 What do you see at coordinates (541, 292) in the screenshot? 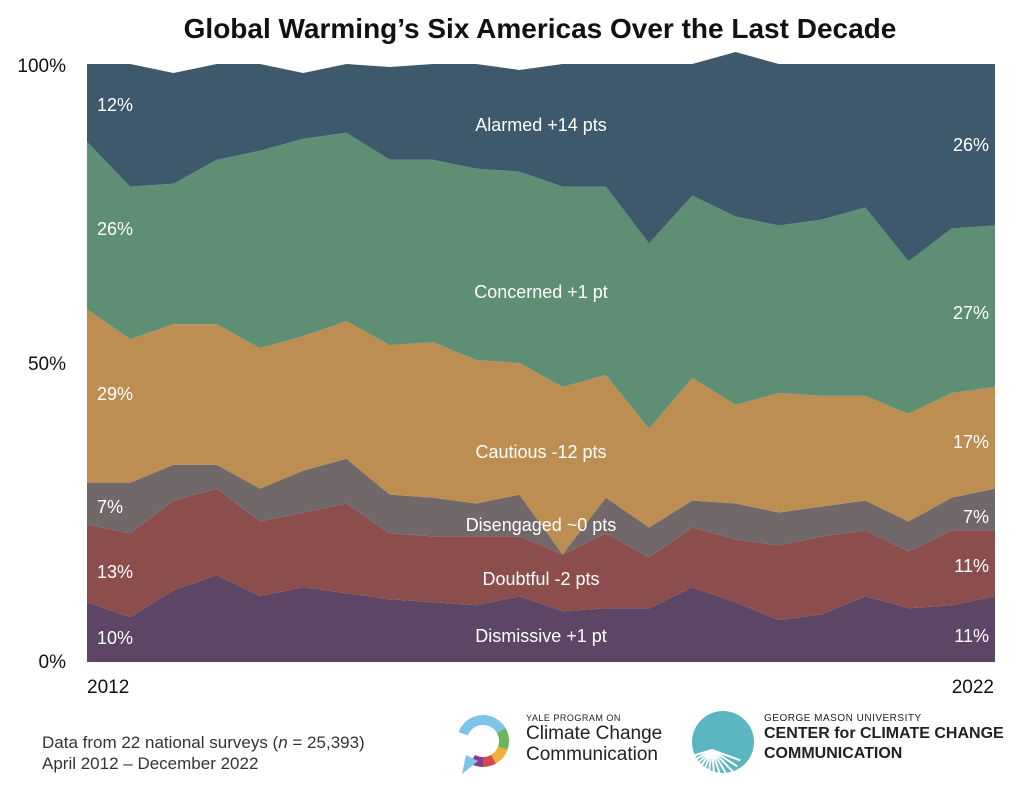
I see `label-concerned-change: Concerned +1 pt` at bounding box center [541, 292].